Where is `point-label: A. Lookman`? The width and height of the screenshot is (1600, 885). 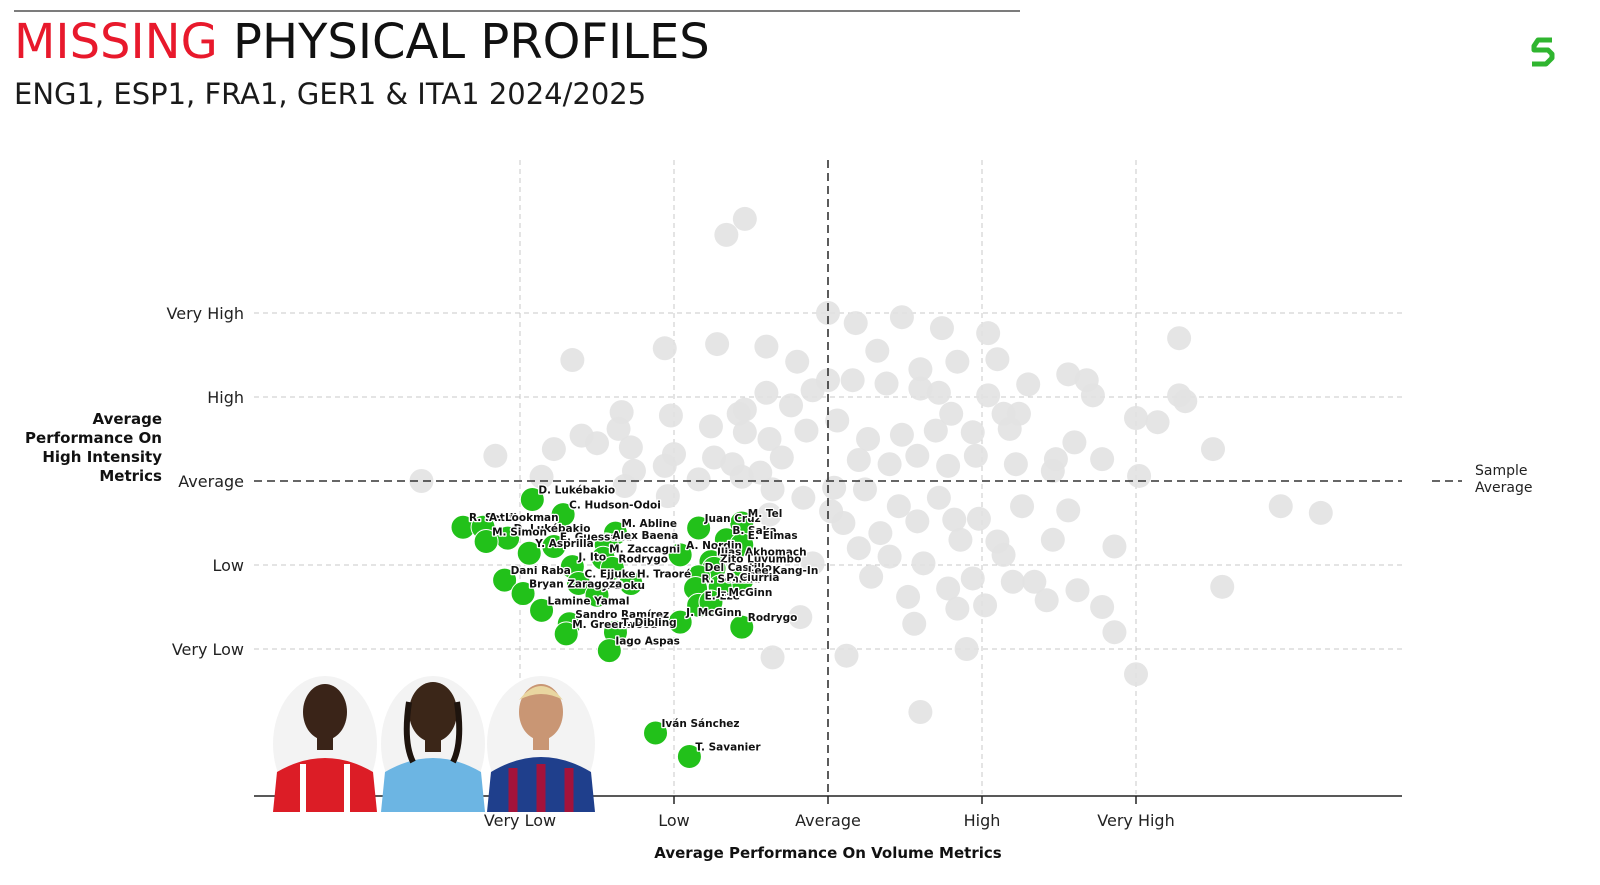
point-label: A. Lookman is located at coordinates (524, 518).